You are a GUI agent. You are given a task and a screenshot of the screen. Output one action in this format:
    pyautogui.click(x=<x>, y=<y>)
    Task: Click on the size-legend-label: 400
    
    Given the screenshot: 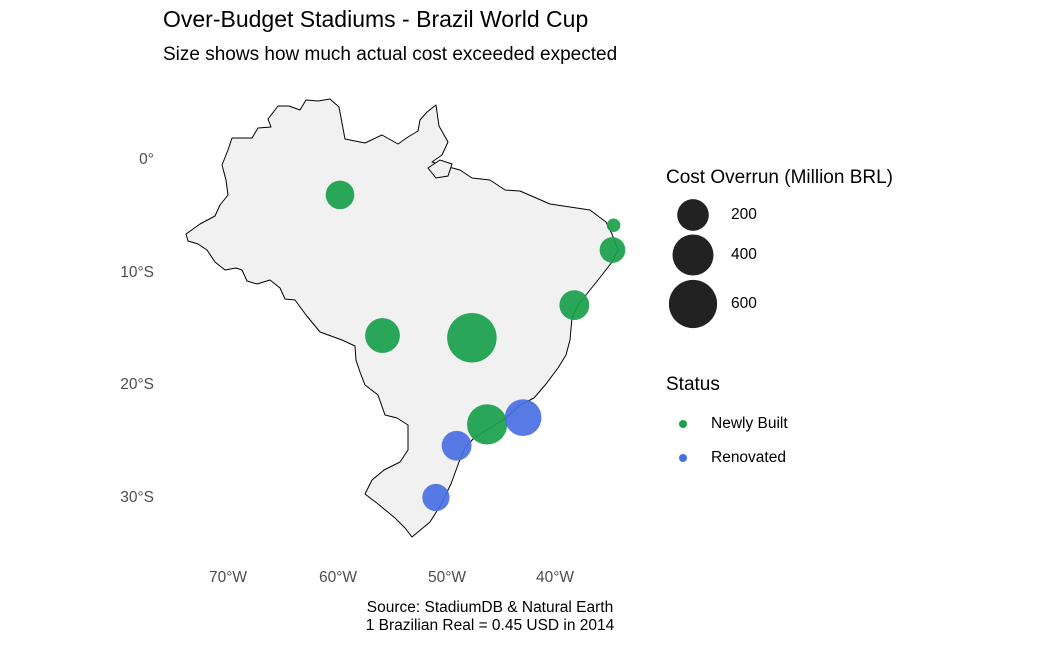 What is the action you would take?
    pyautogui.click(x=744, y=254)
    